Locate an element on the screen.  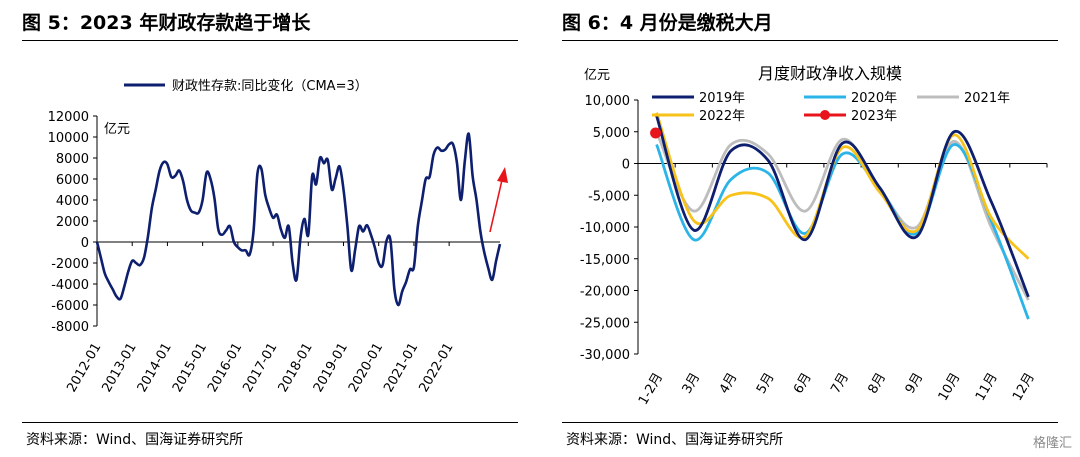
y-tick-label: -4000 is located at coordinates (70, 285).